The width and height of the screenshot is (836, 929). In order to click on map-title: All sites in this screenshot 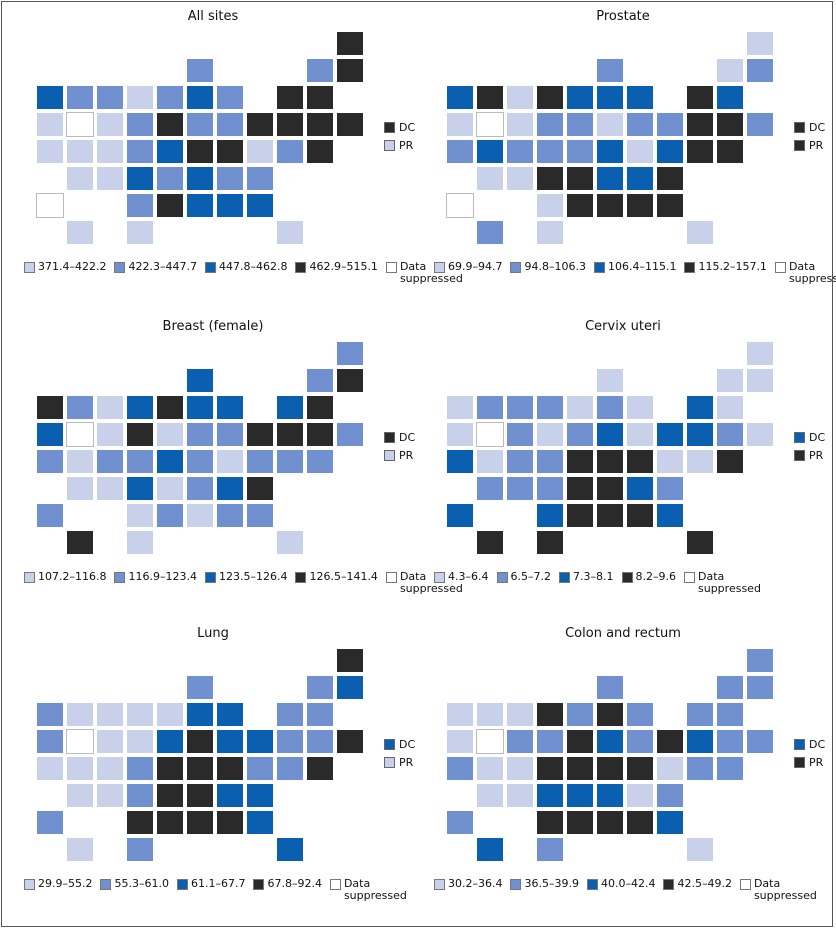, I will do `click(213, 16)`.